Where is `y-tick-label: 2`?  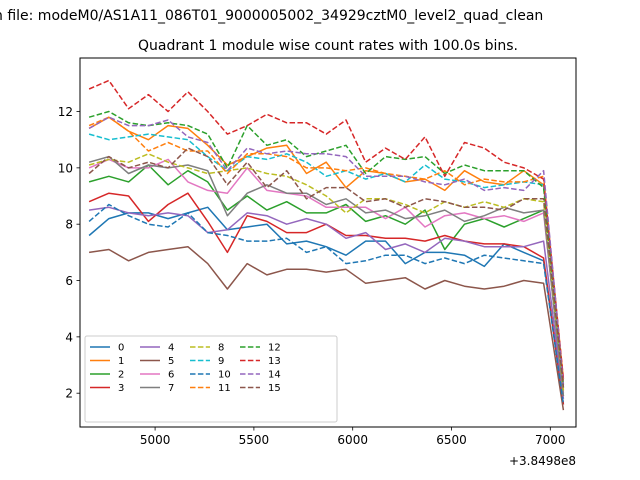 y-tick-label: 2 is located at coordinates (69, 394).